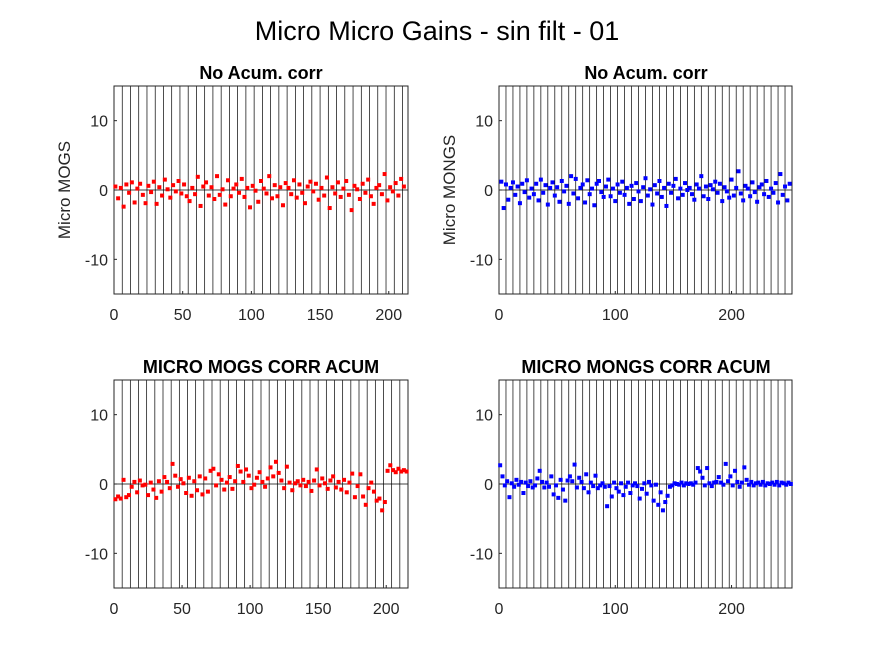 Image resolution: width=875 pixels, height=656 pixels. Describe the element at coordinates (318, 609) in the screenshot. I see `x-tick-label: 150` at that location.